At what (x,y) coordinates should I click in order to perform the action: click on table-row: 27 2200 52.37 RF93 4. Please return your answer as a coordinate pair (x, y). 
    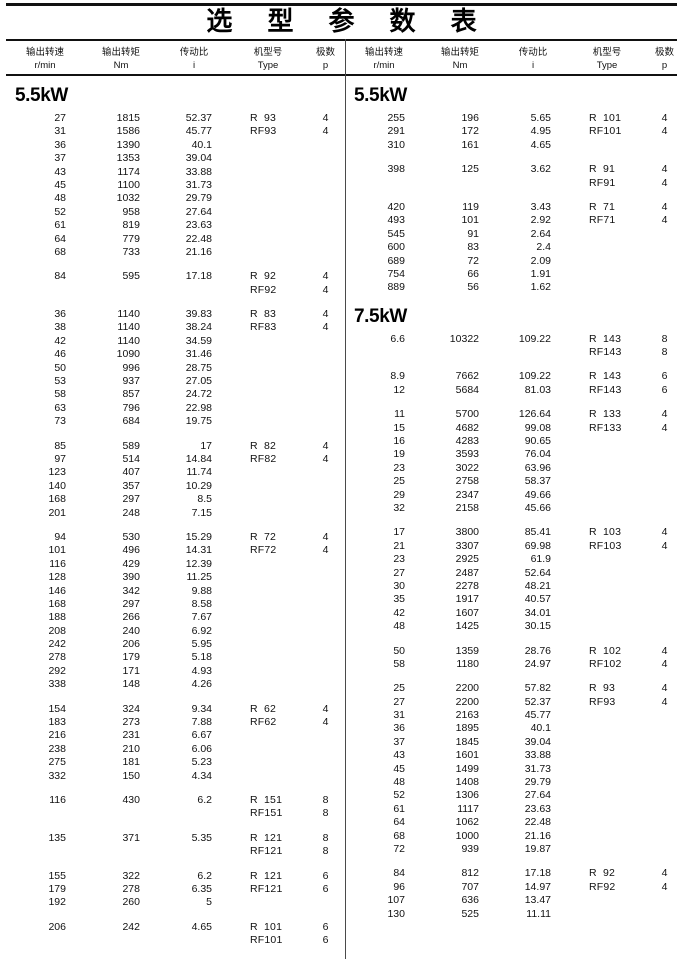
    Looking at the image, I should click on (514, 702).